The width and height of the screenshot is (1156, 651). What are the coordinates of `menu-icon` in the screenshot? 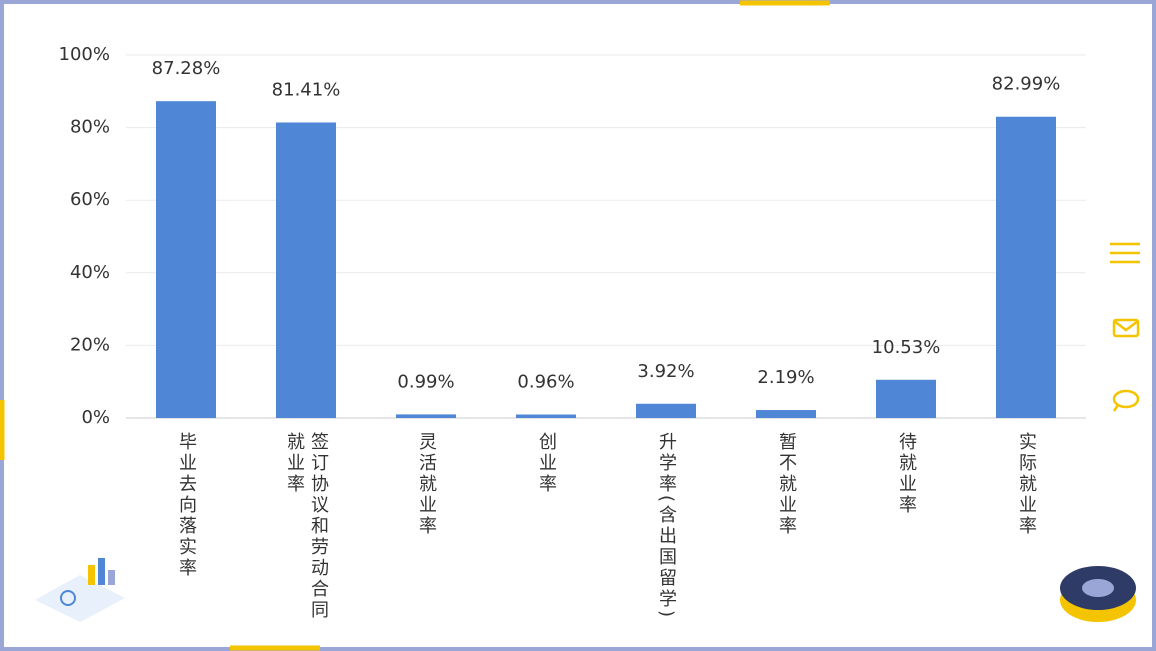 It's located at (1125, 253).